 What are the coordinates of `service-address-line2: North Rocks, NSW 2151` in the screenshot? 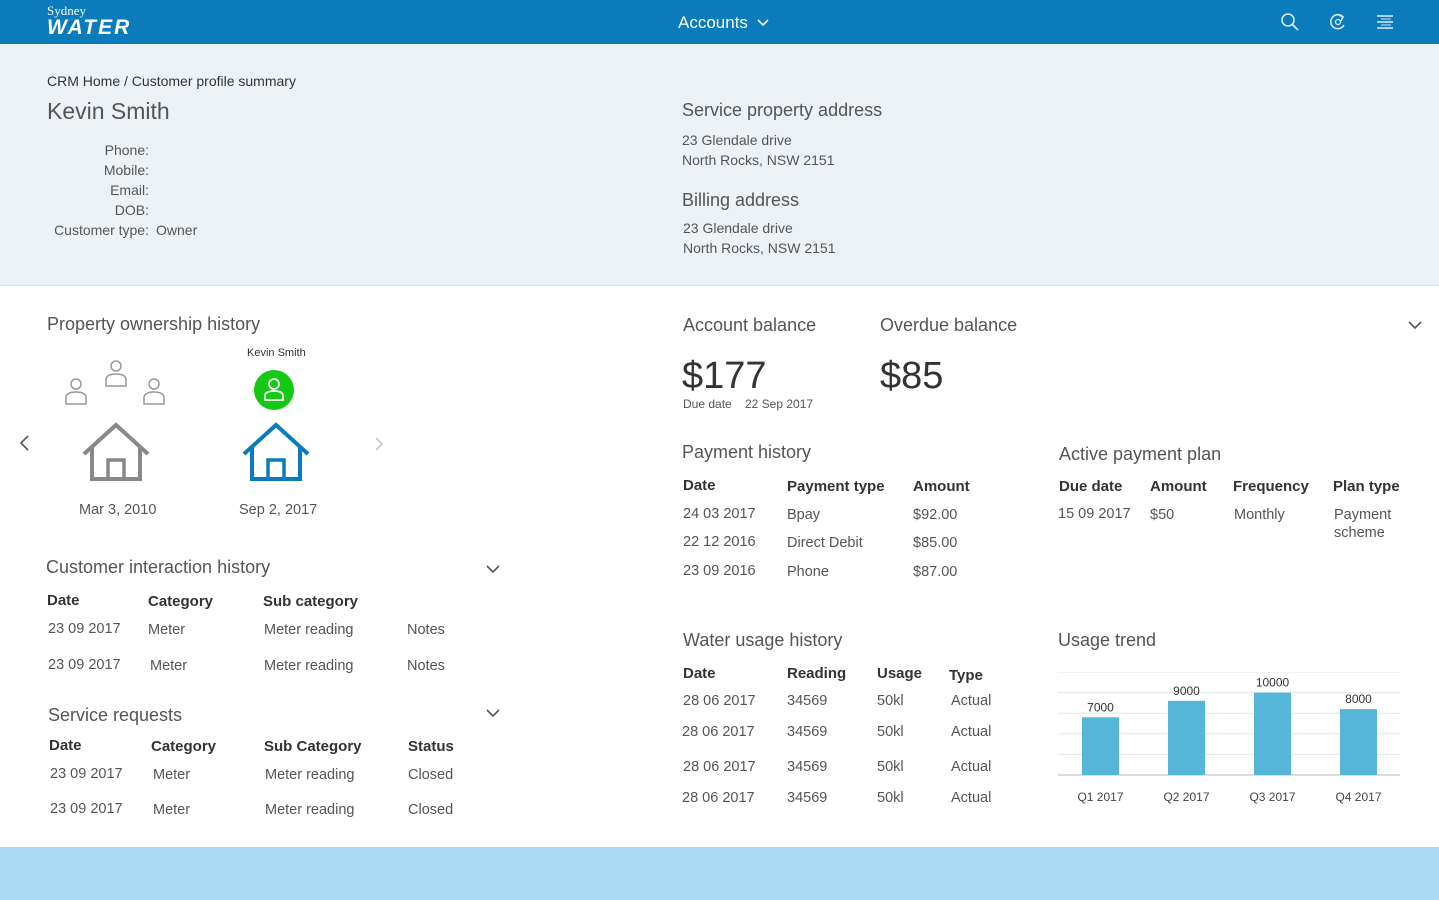 It's located at (758, 160).